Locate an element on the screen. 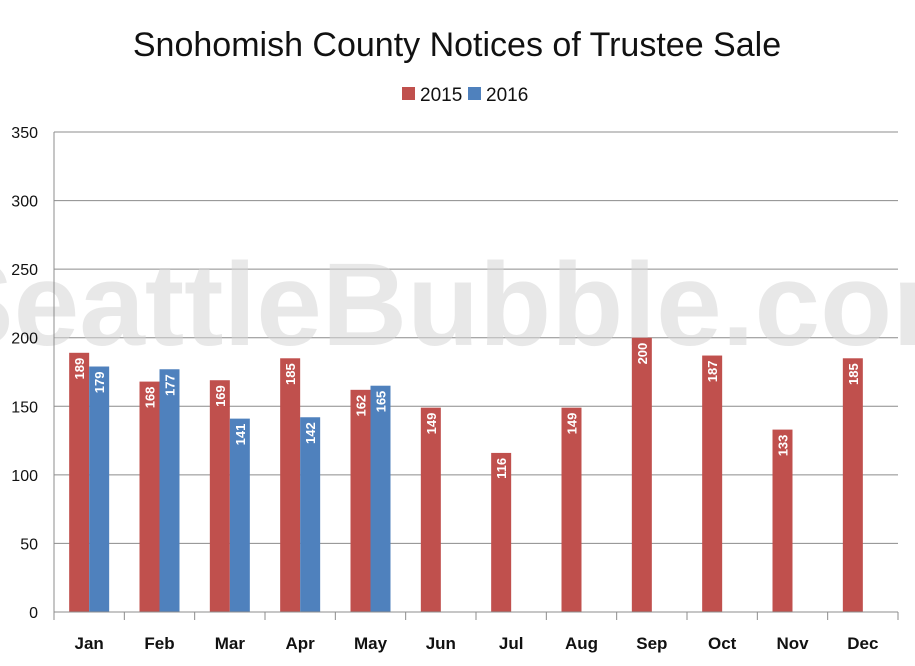  legend-swatch-2016 is located at coordinates (474, 93).